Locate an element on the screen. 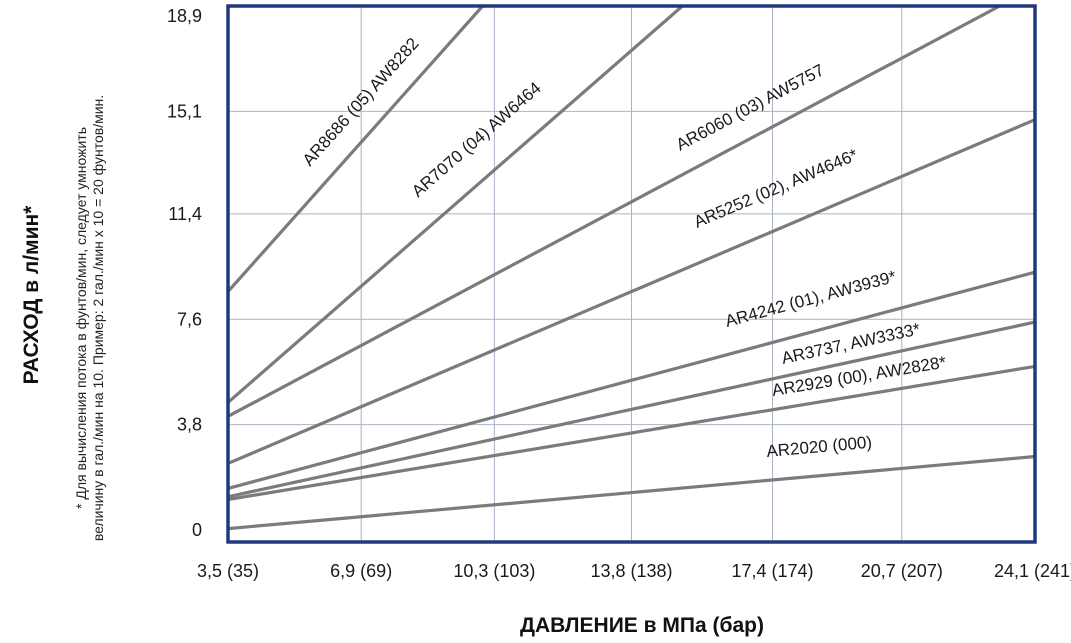 This screenshot has width=1071, height=643. y-tick-label: 3,8 is located at coordinates (189, 425).